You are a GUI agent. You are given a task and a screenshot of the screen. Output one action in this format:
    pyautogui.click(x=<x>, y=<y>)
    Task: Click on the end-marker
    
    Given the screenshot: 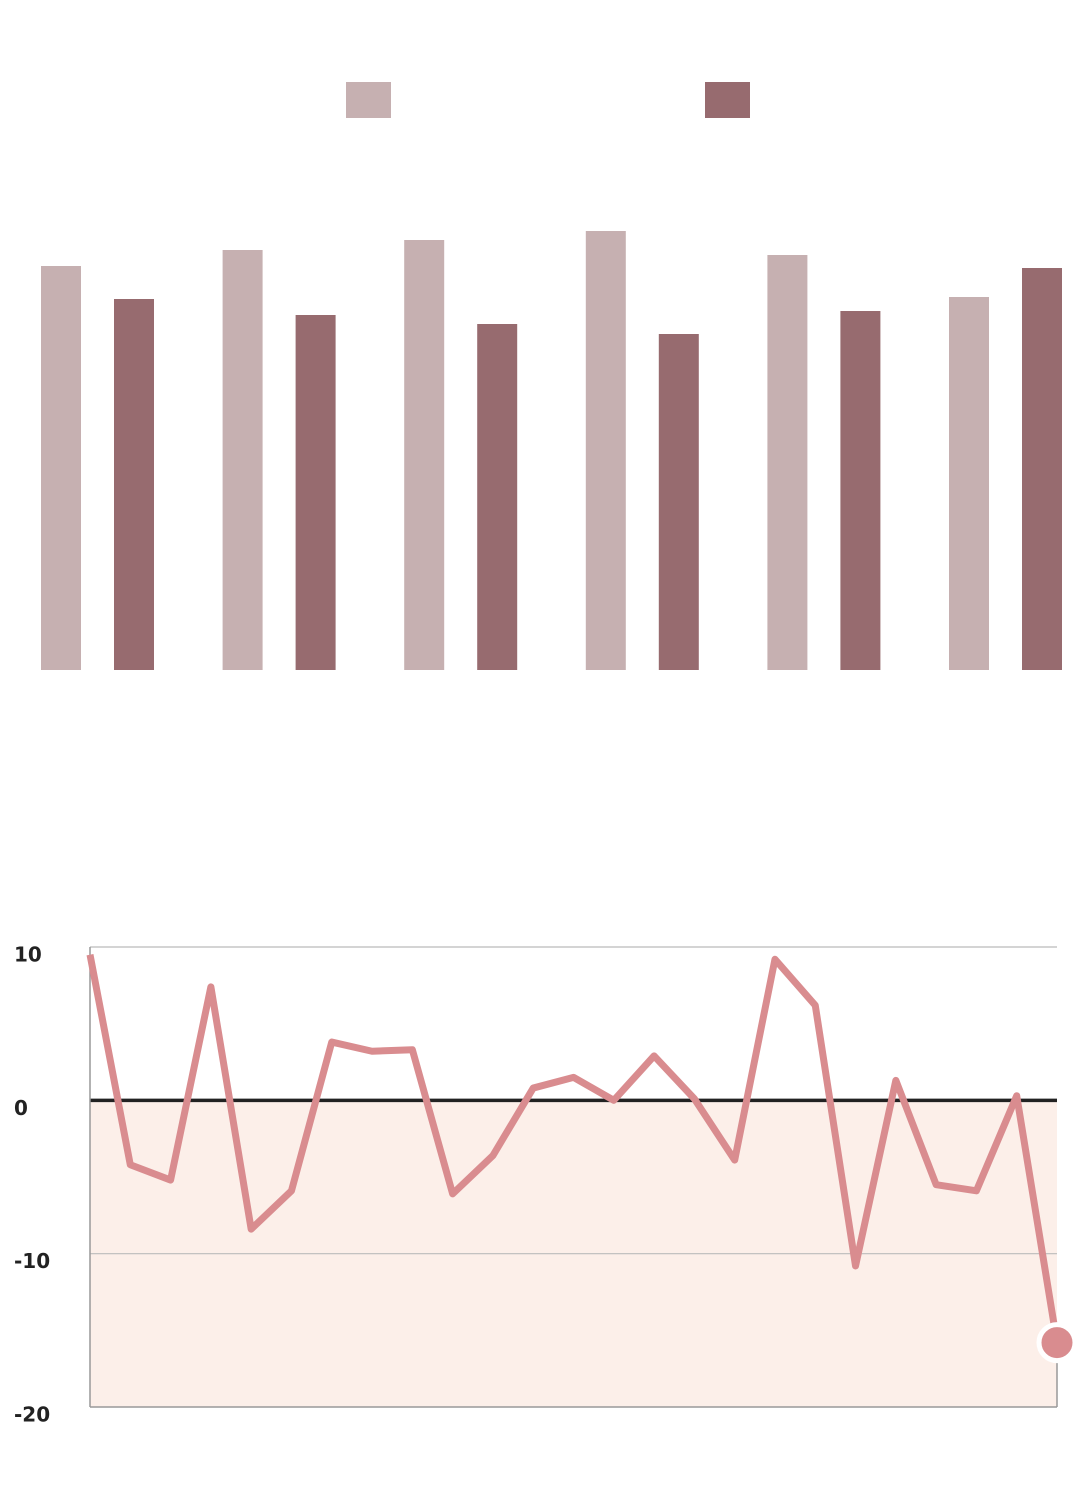 What is the action you would take?
    pyautogui.click(x=1057, y=1343)
    